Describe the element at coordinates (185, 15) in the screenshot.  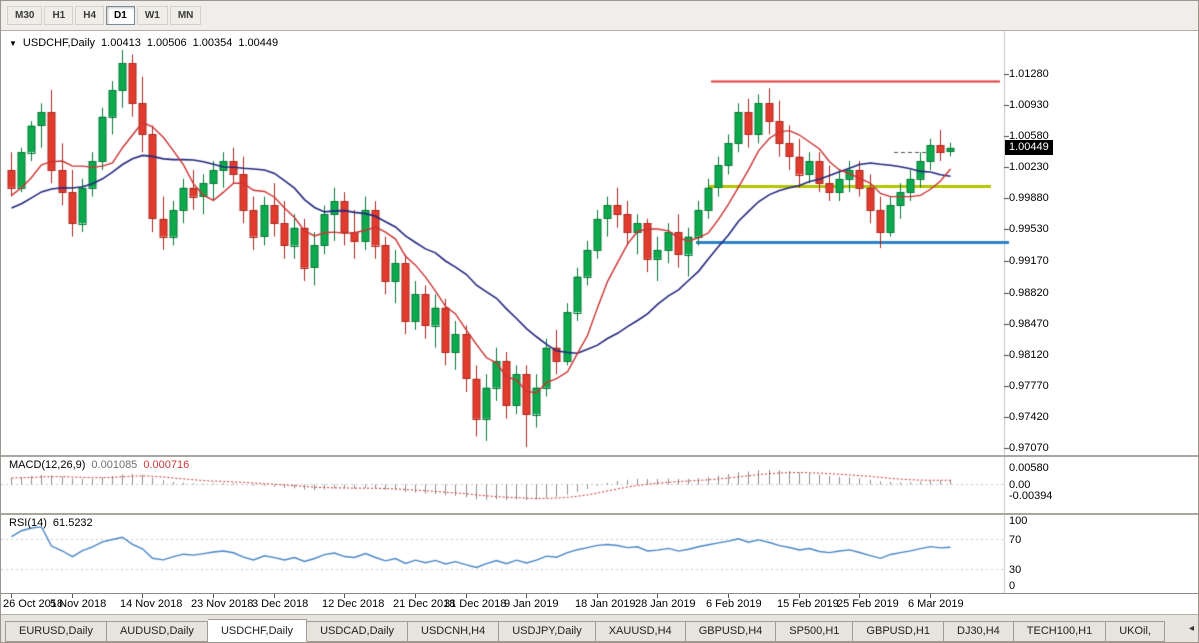
I see `timeframe-button-mn: MN` at that location.